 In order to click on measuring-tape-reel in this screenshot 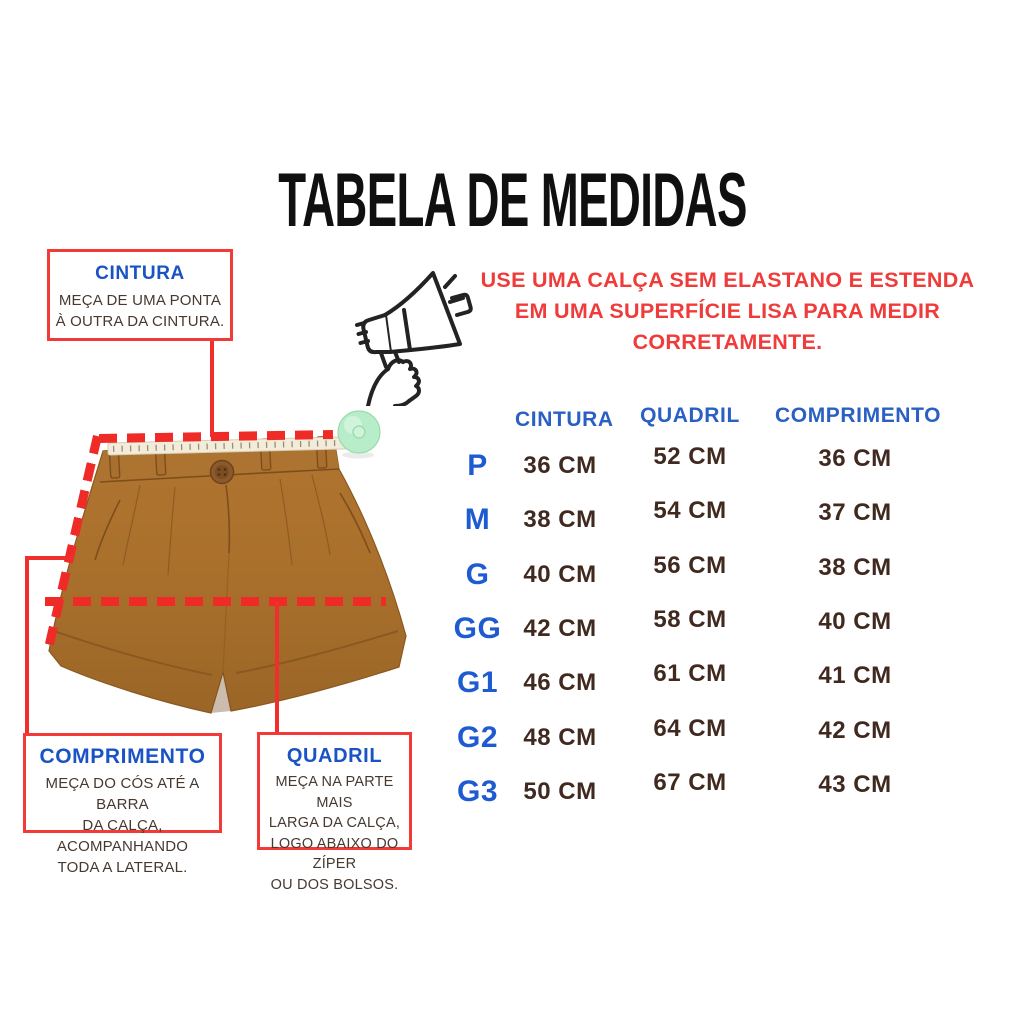, I will do `click(359, 434)`.